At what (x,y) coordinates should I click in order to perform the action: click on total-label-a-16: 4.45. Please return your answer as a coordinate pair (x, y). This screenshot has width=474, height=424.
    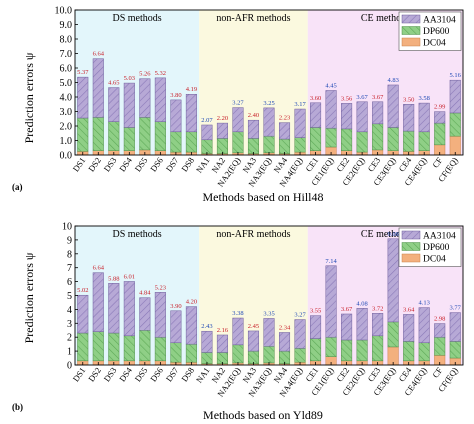
    Looking at the image, I should click on (330, 85).